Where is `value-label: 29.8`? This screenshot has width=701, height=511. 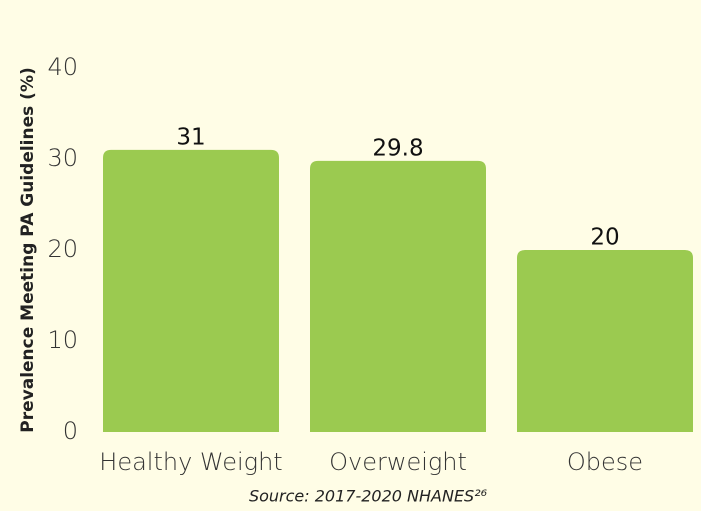 value-label: 29.8 is located at coordinates (397, 148).